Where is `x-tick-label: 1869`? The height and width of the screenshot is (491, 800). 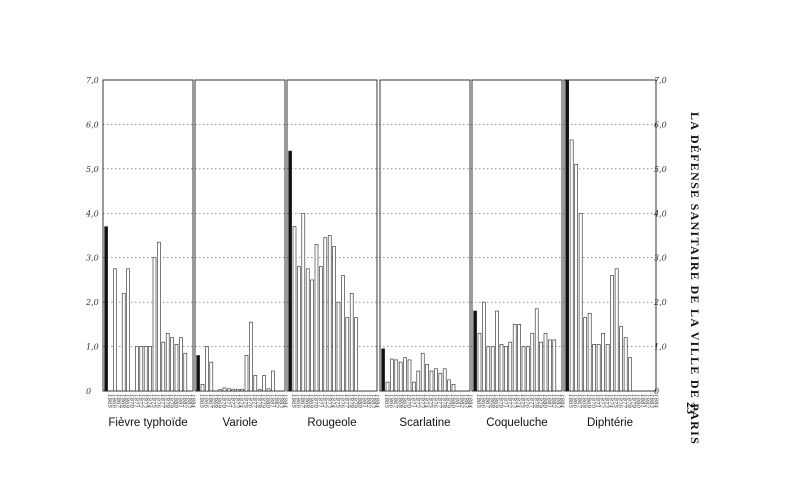
x-tick-label: 1869 is located at coordinates (588, 401).